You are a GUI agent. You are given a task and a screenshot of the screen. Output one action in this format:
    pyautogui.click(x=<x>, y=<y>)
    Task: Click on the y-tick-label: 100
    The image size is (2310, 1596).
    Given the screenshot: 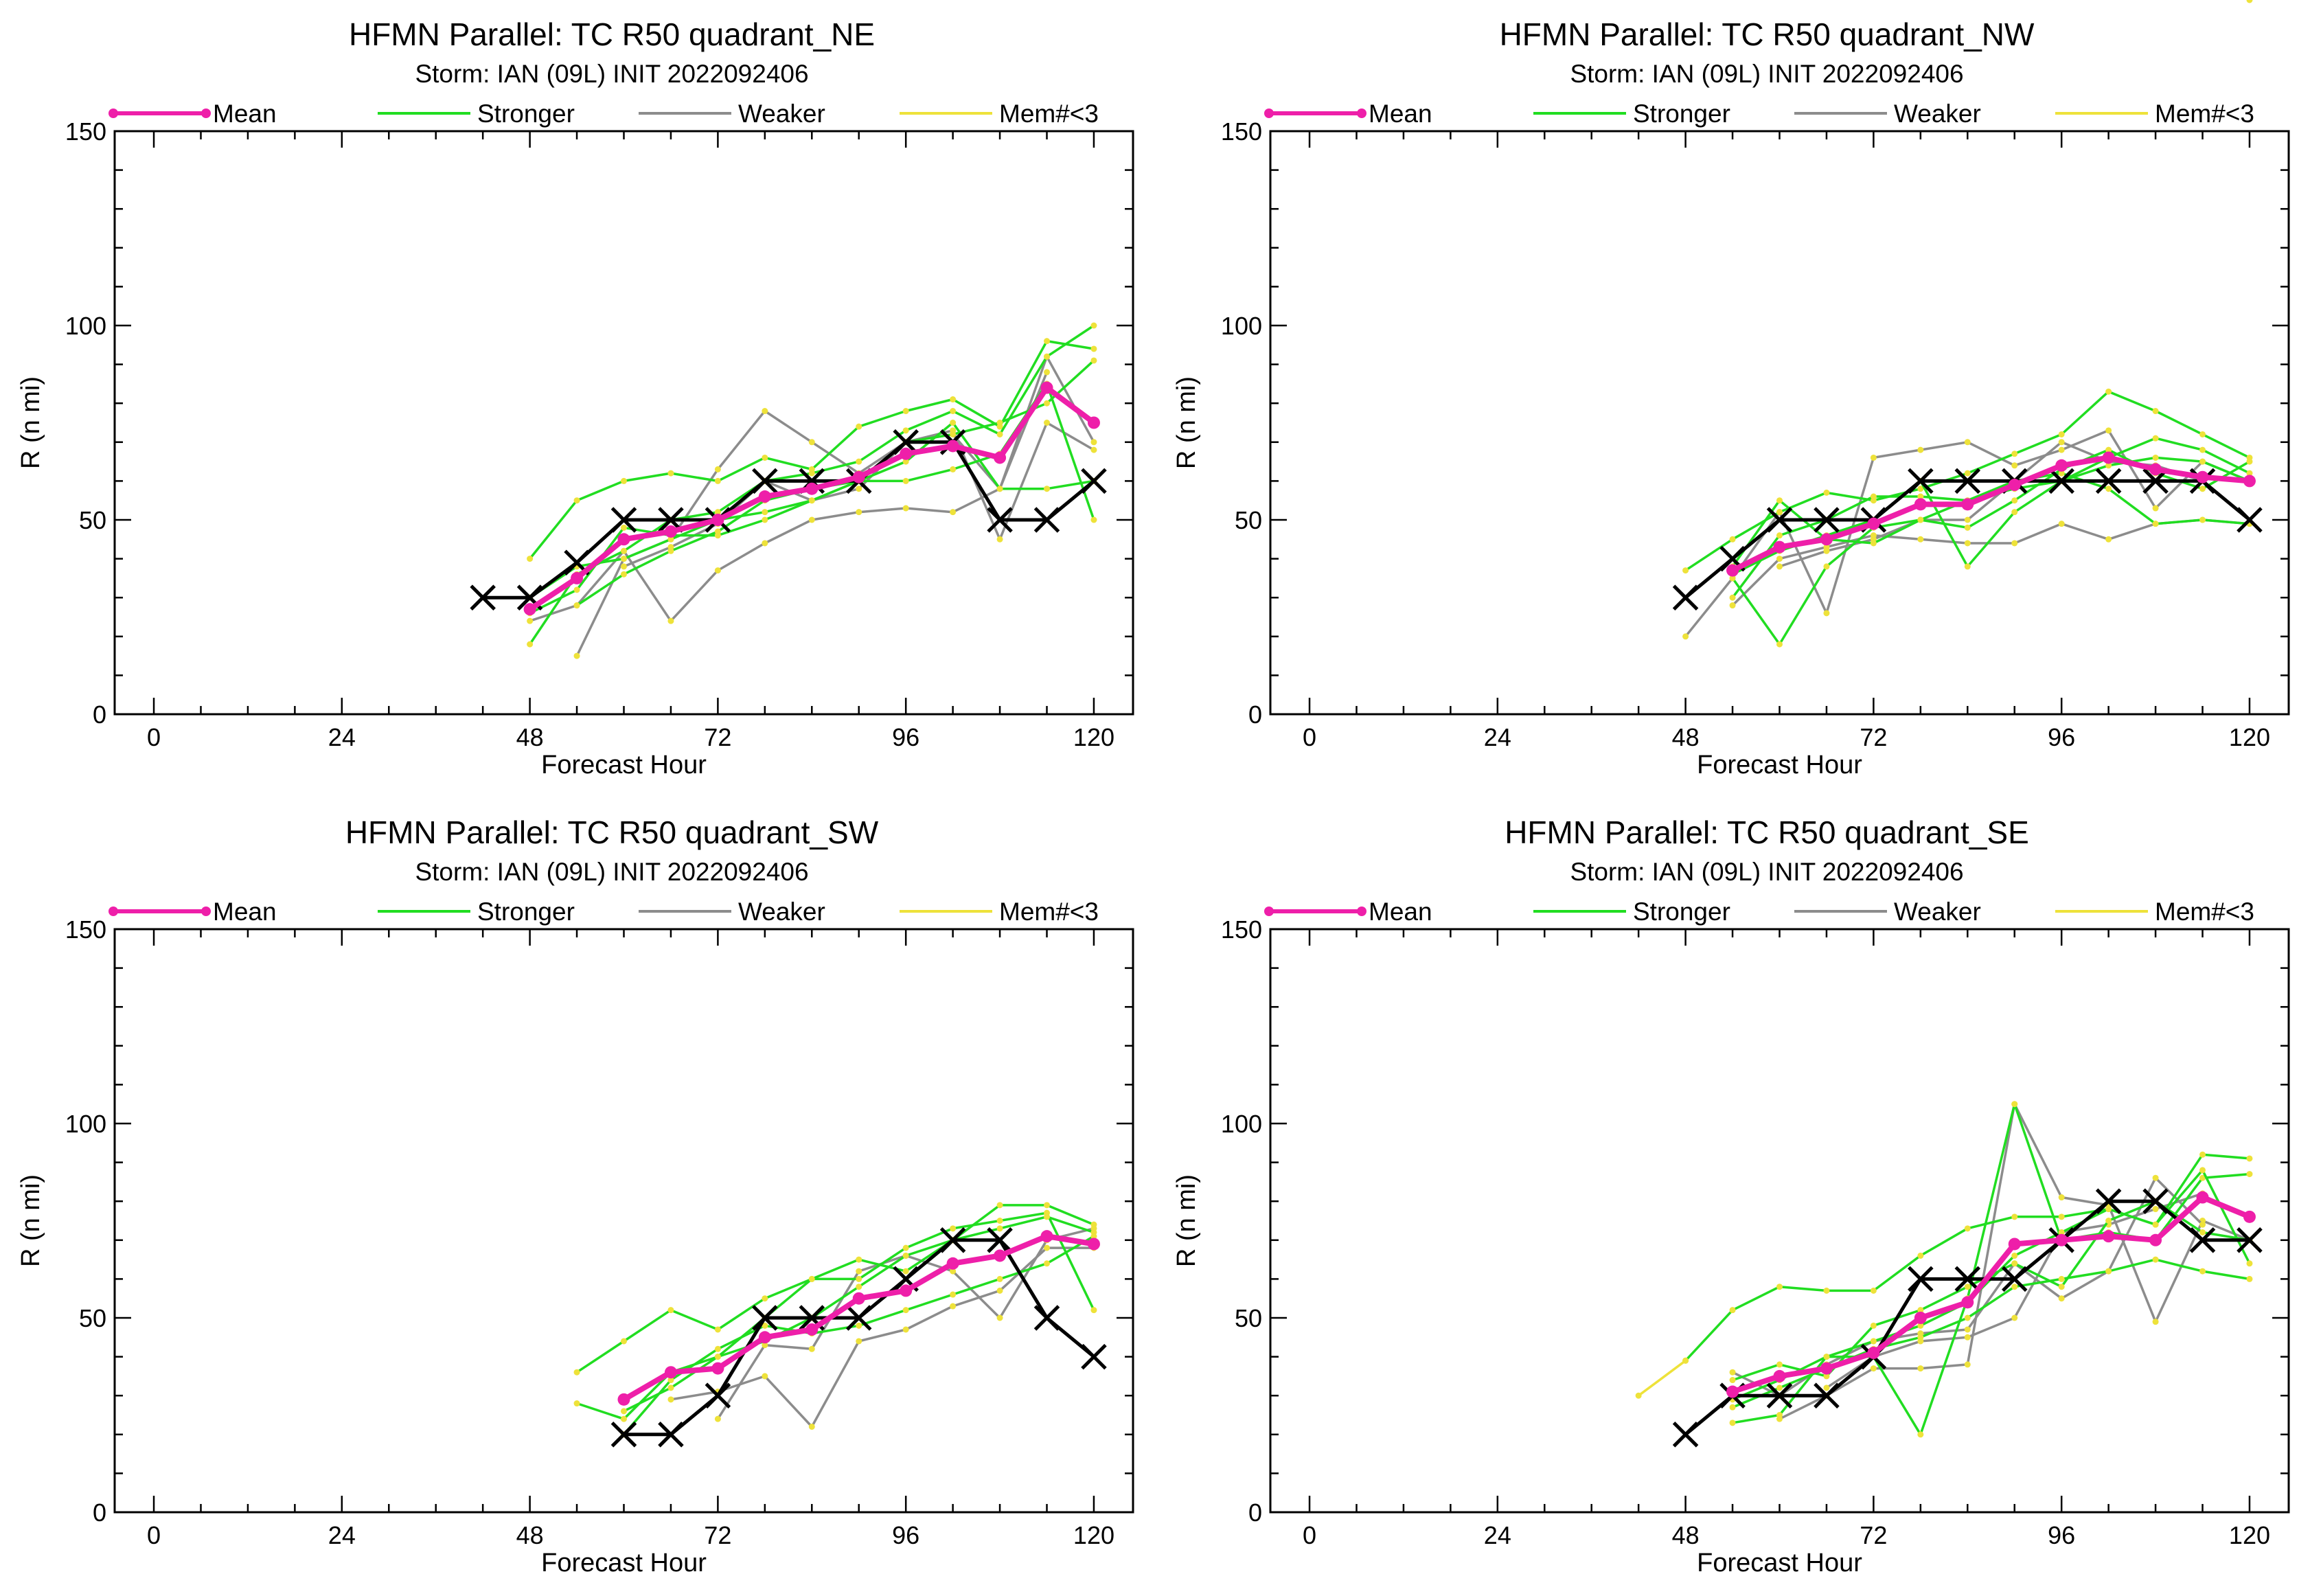 What is the action you would take?
    pyautogui.click(x=85, y=1124)
    